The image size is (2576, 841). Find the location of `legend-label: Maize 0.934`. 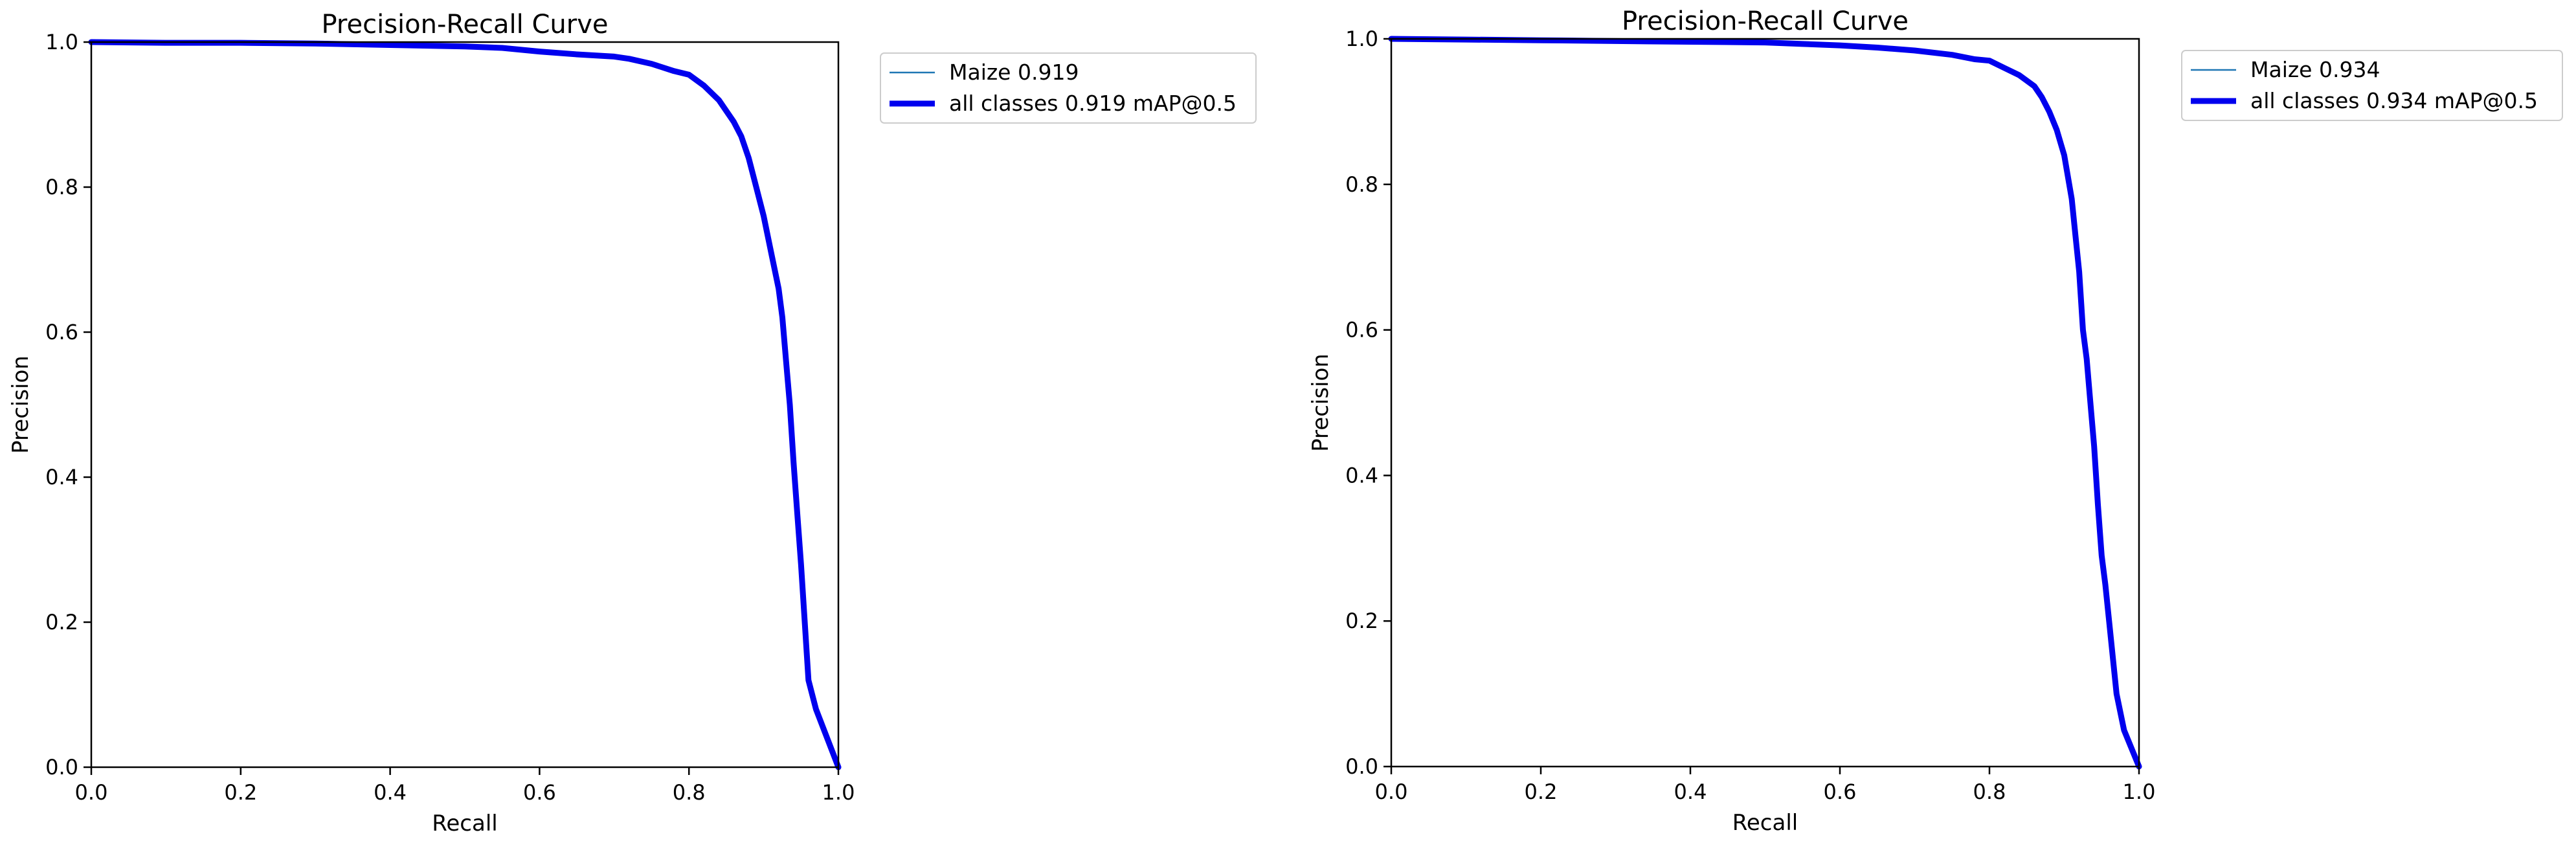

legend-label: Maize 0.934 is located at coordinates (2315, 69).